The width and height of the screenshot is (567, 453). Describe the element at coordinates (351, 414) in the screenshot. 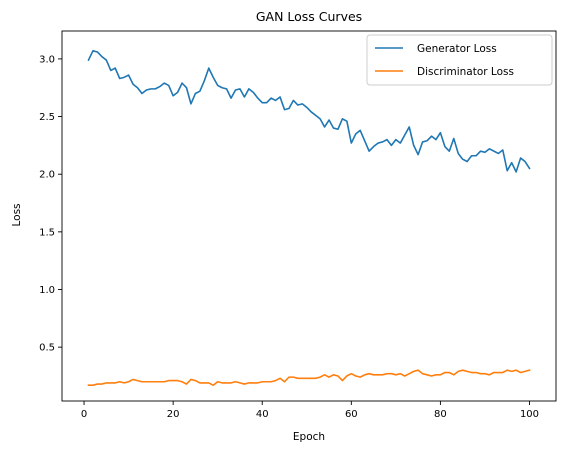

I see `x-tick-label: 60` at that location.